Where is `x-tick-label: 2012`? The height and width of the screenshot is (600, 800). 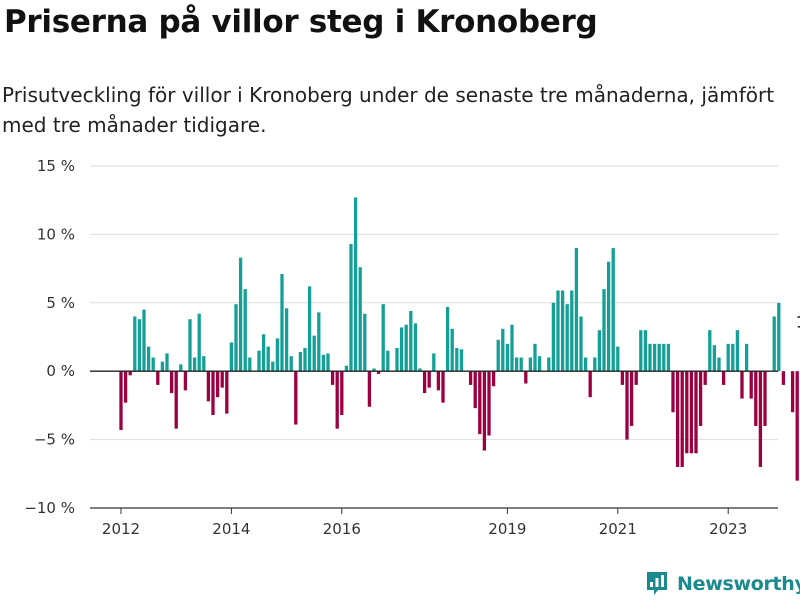 x-tick-label: 2012 is located at coordinates (121, 529).